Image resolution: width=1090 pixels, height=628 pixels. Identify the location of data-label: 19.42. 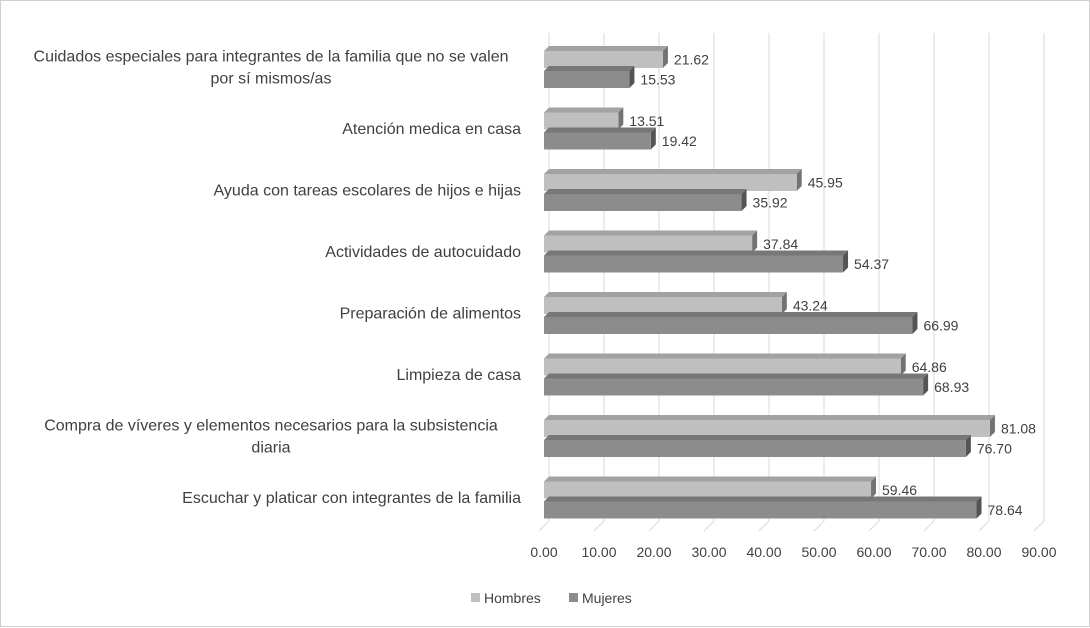
(679, 141).